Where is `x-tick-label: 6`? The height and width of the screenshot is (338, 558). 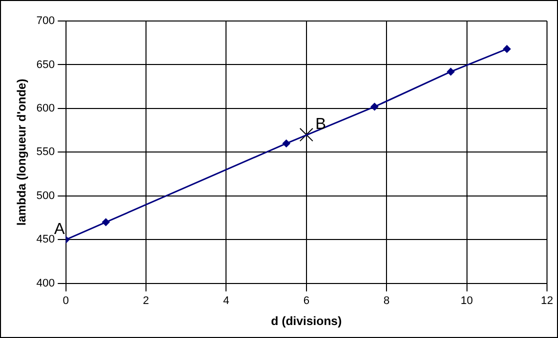 x-tick-label: 6 is located at coordinates (306, 301).